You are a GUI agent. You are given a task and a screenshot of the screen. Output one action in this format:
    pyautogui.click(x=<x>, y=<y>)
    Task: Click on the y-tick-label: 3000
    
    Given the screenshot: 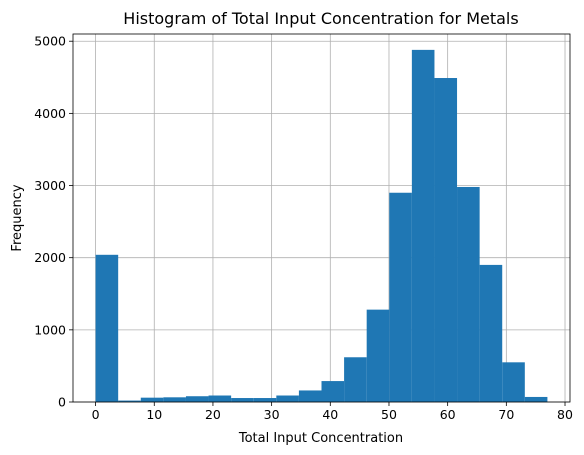 What is the action you would take?
    pyautogui.click(x=50, y=185)
    